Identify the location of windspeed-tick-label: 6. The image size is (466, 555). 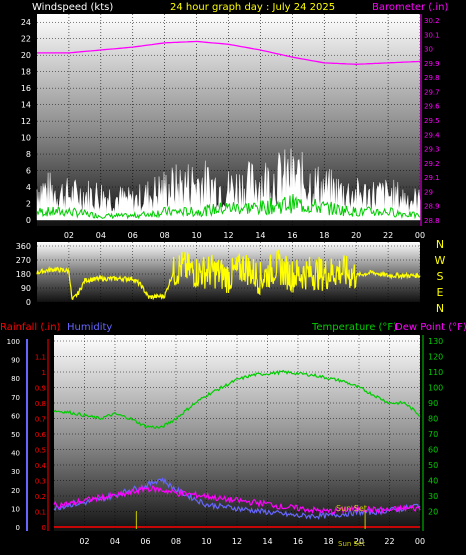
(28, 171).